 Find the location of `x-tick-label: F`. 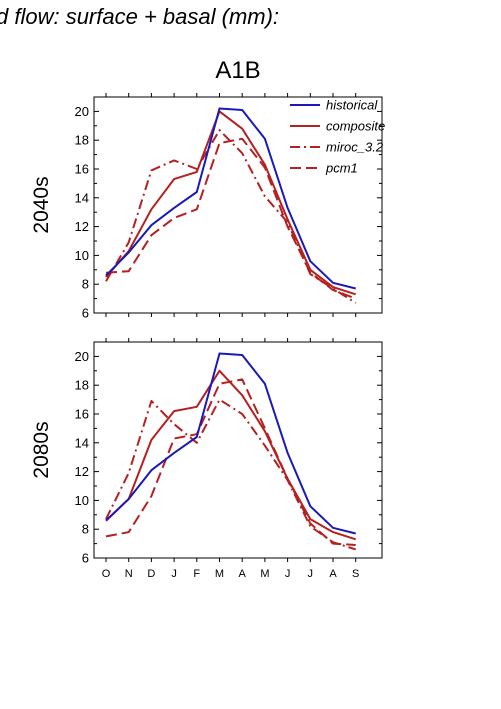

x-tick-label: F is located at coordinates (196, 574).